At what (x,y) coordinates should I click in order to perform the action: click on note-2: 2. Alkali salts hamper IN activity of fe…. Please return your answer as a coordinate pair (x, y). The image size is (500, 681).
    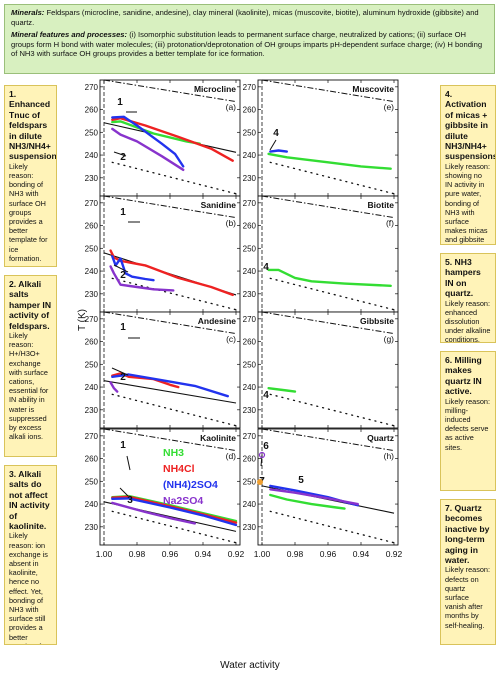
    Looking at the image, I should click on (30, 366).